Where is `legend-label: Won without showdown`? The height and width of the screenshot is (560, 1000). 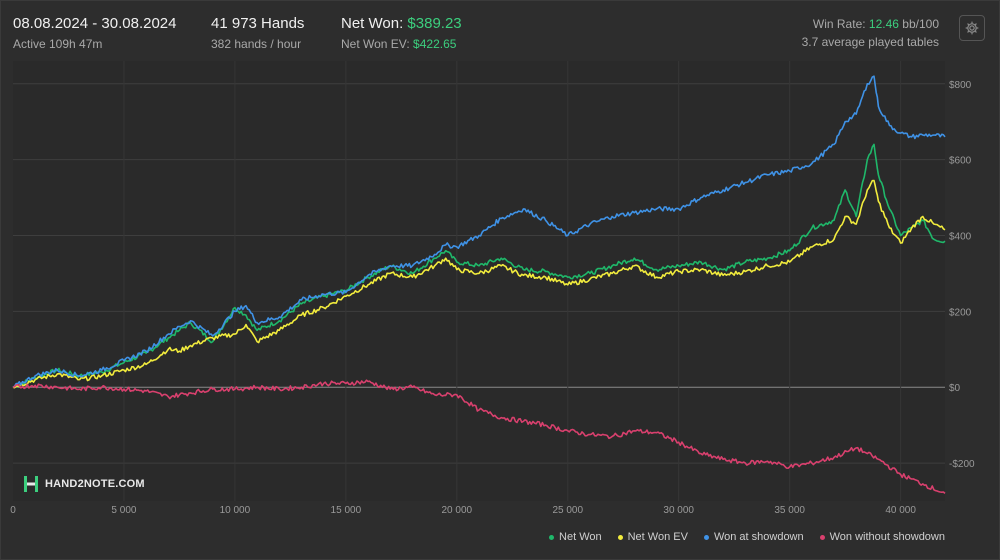
legend-label: Won without showdown is located at coordinates (887, 537).